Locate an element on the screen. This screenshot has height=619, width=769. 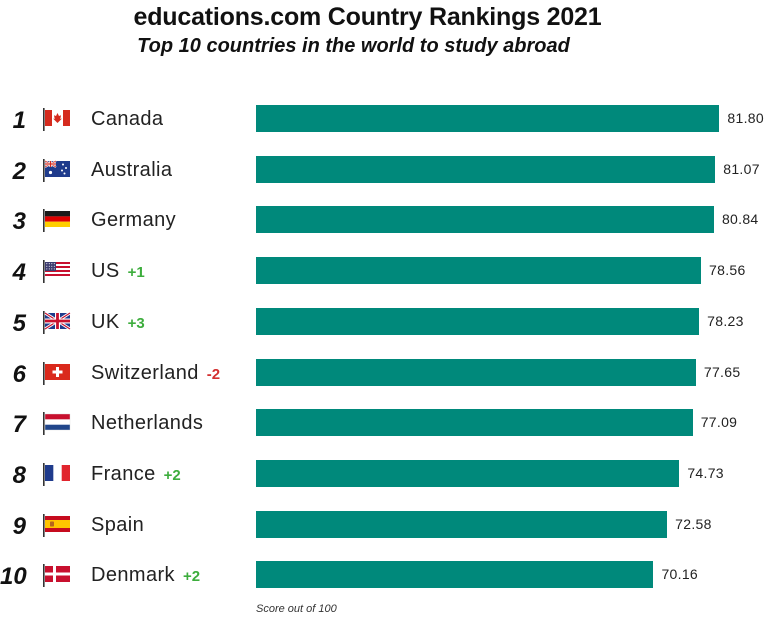
country-name: Australia is located at coordinates (132, 169).